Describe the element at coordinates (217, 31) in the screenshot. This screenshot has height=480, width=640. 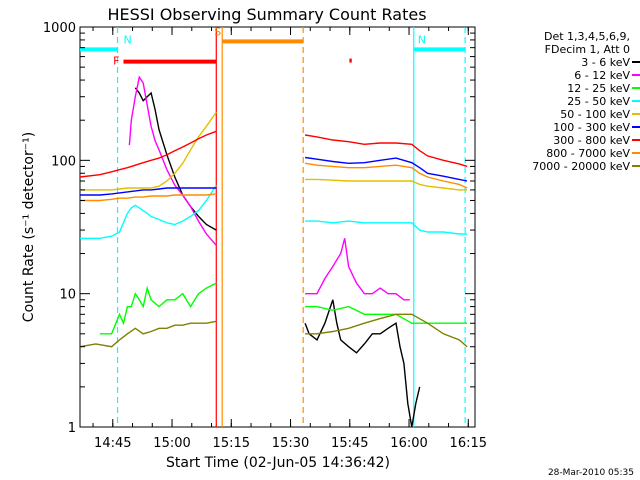
I see `annotation-label-s-4: S` at that location.